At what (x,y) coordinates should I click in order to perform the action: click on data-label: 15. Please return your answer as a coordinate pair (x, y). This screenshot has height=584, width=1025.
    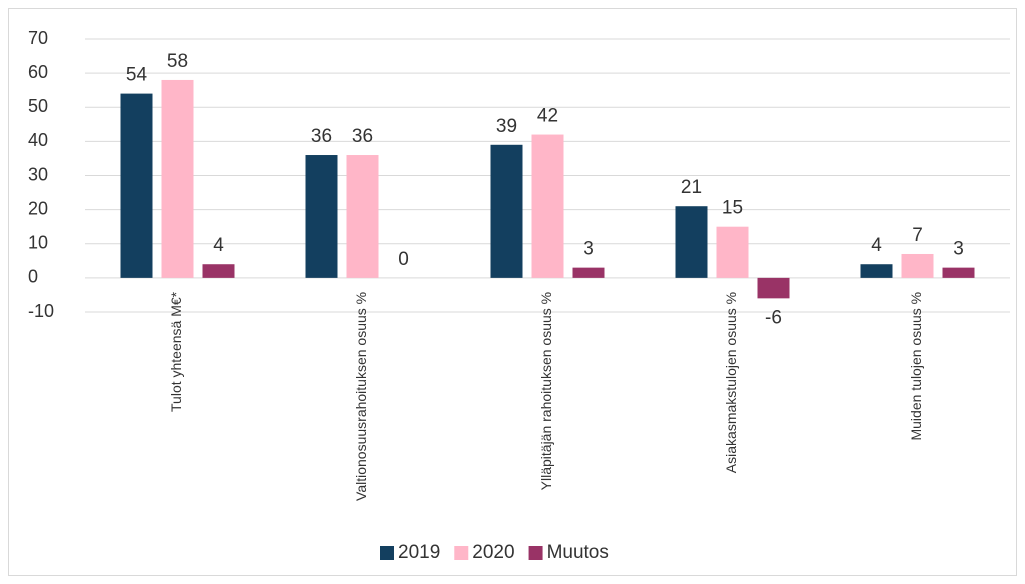
    Looking at the image, I should click on (732, 208).